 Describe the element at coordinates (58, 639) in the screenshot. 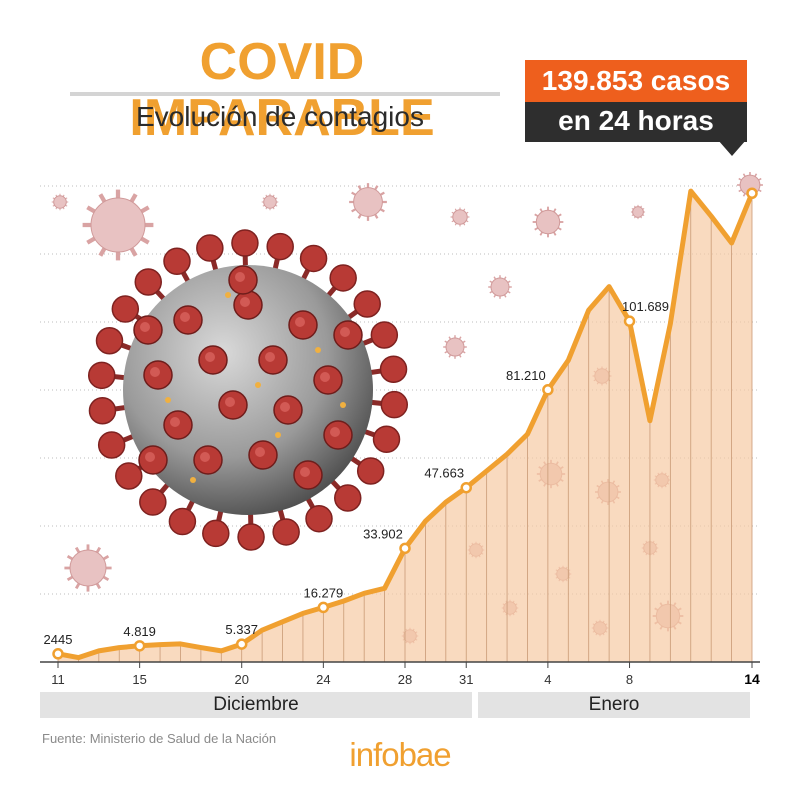

I see `data-label: 2445` at that location.